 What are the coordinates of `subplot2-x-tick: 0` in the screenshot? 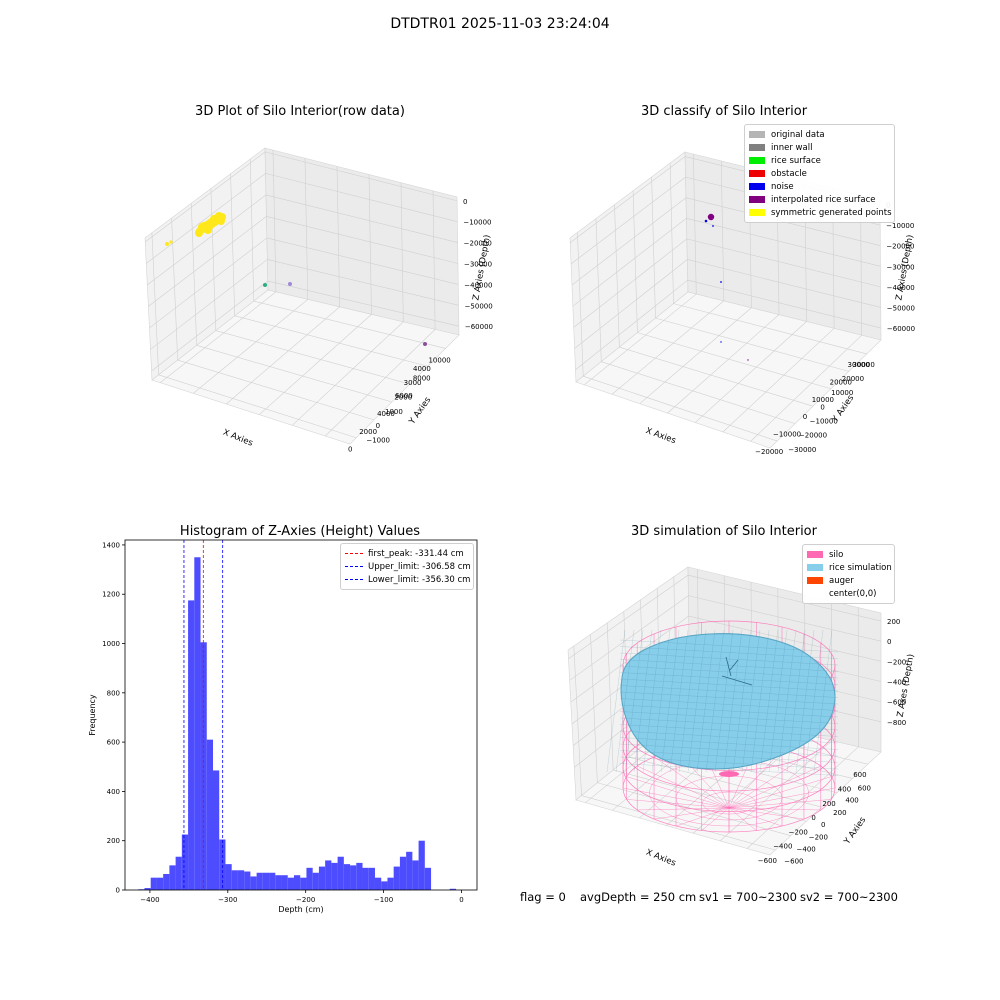 It's located at (805, 417).